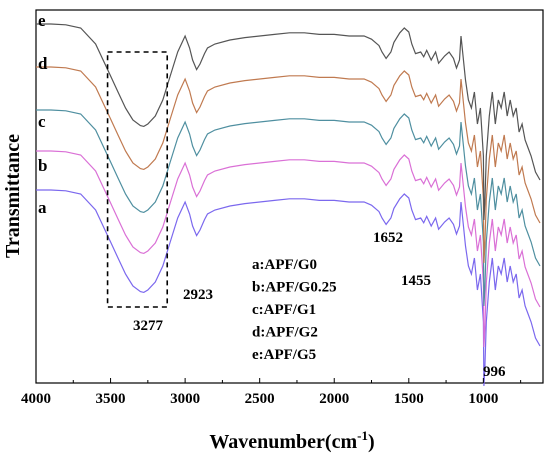 The height and width of the screenshot is (464, 550). What do you see at coordinates (285, 333) in the screenshot?
I see `legend-entry: d:APF/G2` at bounding box center [285, 333].